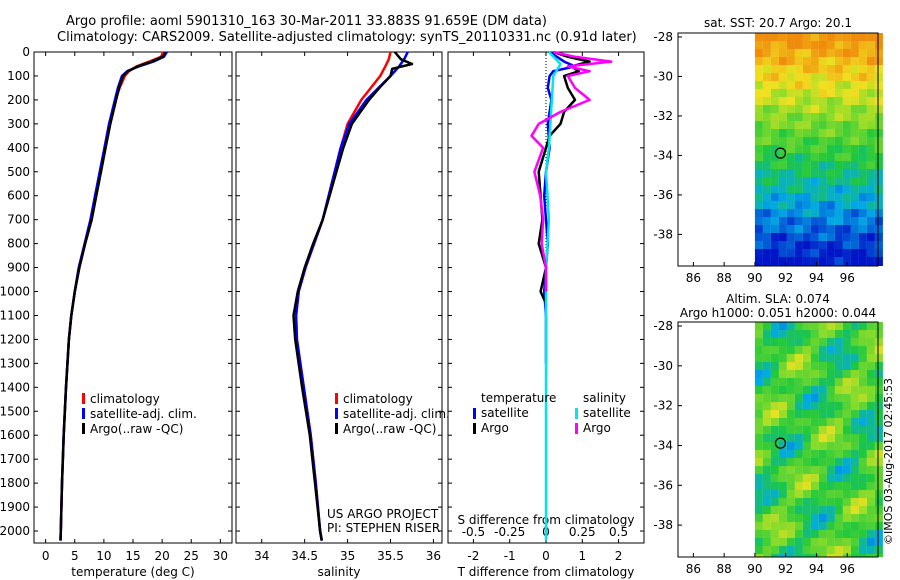 The height and width of the screenshot is (580, 900). Describe the element at coordinates (113, 296) in the screenshot. I see `series-line-temperature-argo-raw-qc-` at that location.